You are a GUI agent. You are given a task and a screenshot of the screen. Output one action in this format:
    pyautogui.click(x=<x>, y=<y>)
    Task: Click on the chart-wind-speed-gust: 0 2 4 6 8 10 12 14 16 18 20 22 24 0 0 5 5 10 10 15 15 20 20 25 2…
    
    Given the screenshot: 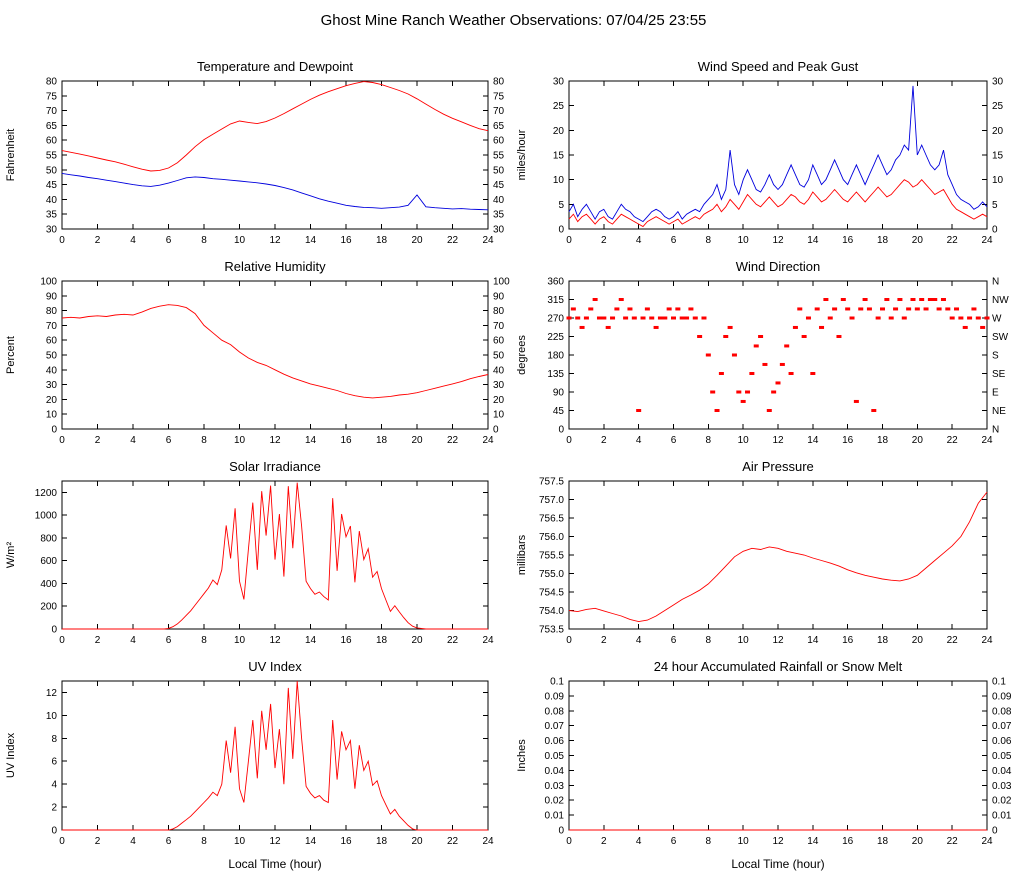 What is the action you would take?
    pyautogui.click(x=770, y=155)
    